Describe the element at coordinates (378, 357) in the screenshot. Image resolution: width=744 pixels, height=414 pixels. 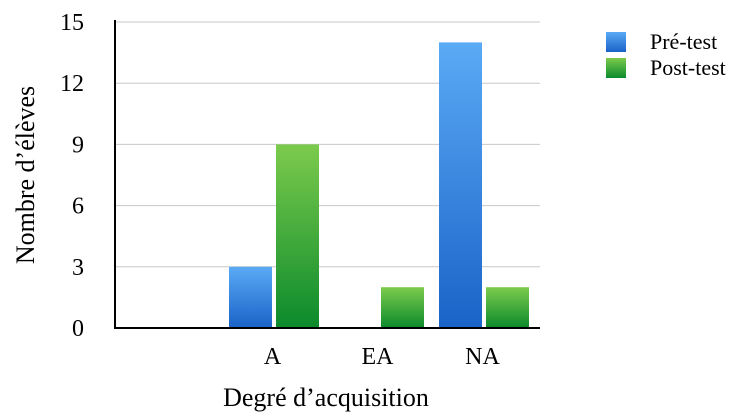
I see `x-tick-label-EA: EA` at that location.